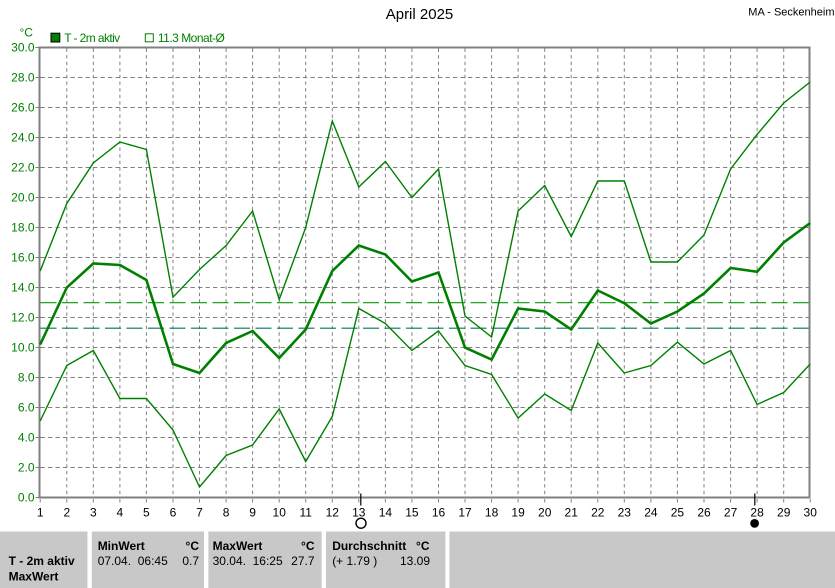 The height and width of the screenshot is (588, 835). I want to click on svg-text: 2, so click(66, 513).